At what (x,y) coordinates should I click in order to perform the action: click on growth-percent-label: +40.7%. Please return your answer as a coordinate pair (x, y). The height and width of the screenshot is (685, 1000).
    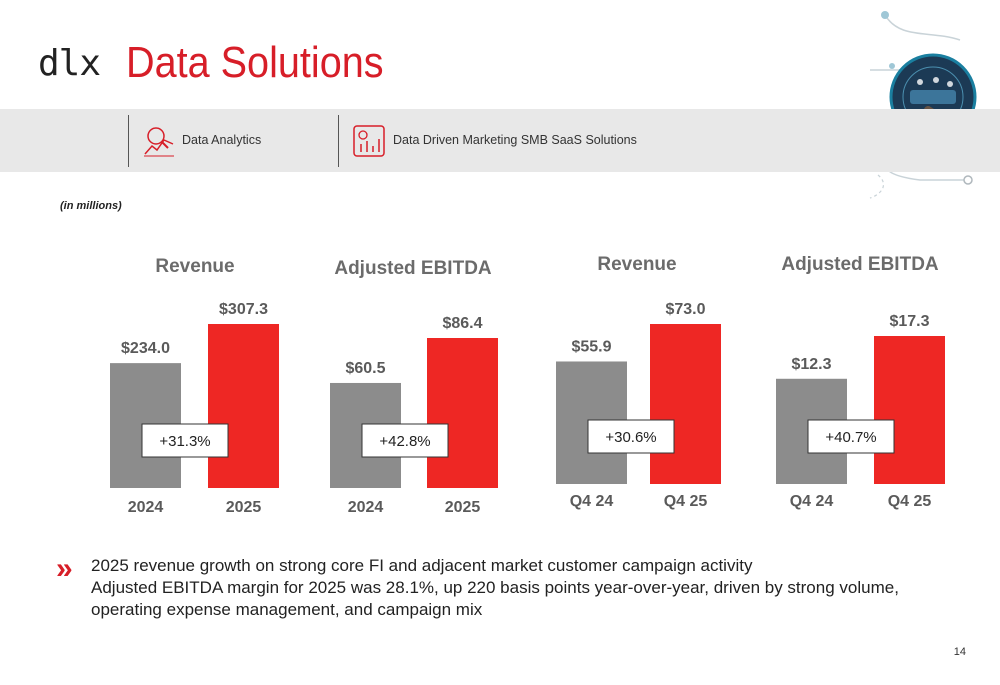
    Looking at the image, I should click on (850, 437).